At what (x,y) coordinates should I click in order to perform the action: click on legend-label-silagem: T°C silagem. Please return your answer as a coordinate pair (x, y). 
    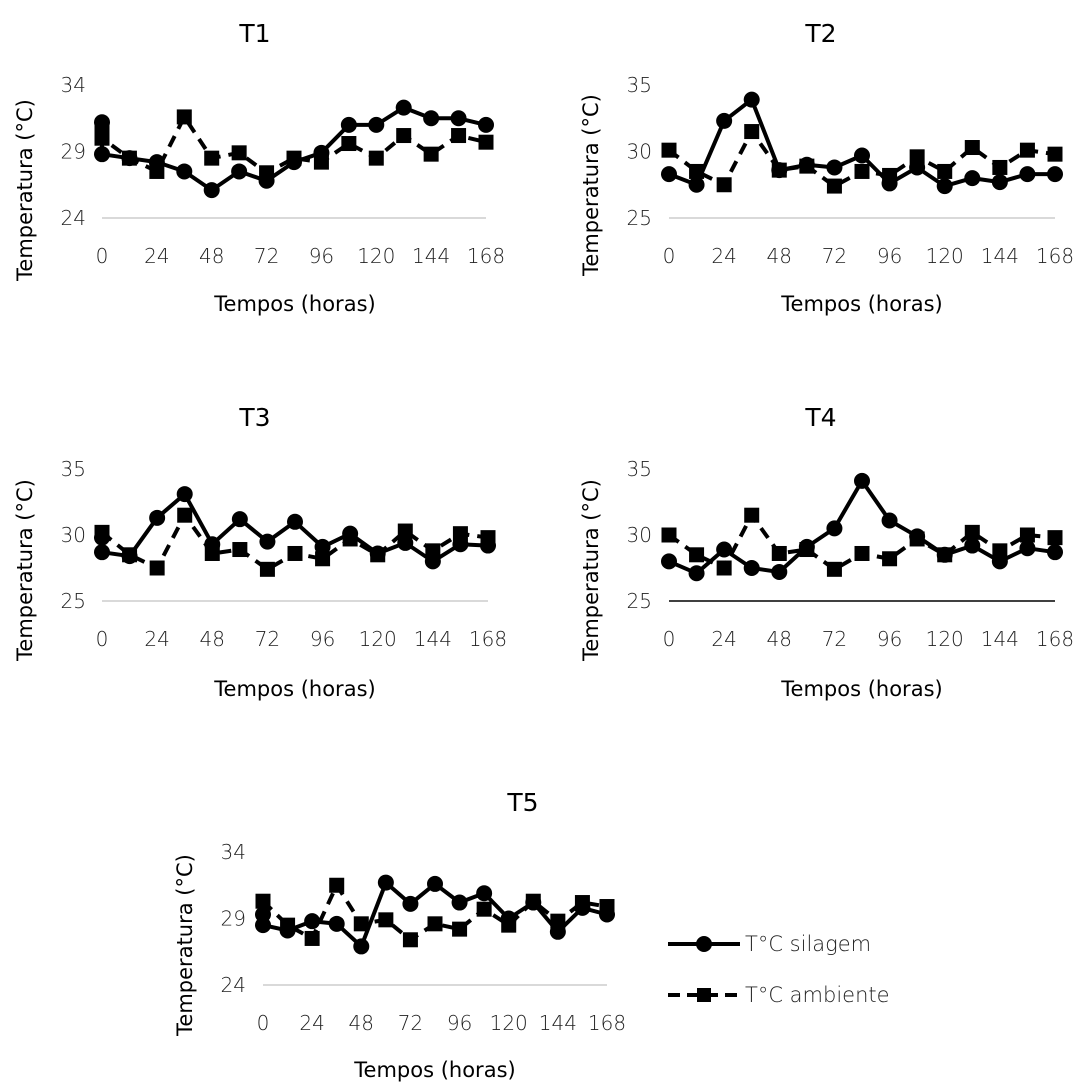
    Looking at the image, I should click on (808, 944).